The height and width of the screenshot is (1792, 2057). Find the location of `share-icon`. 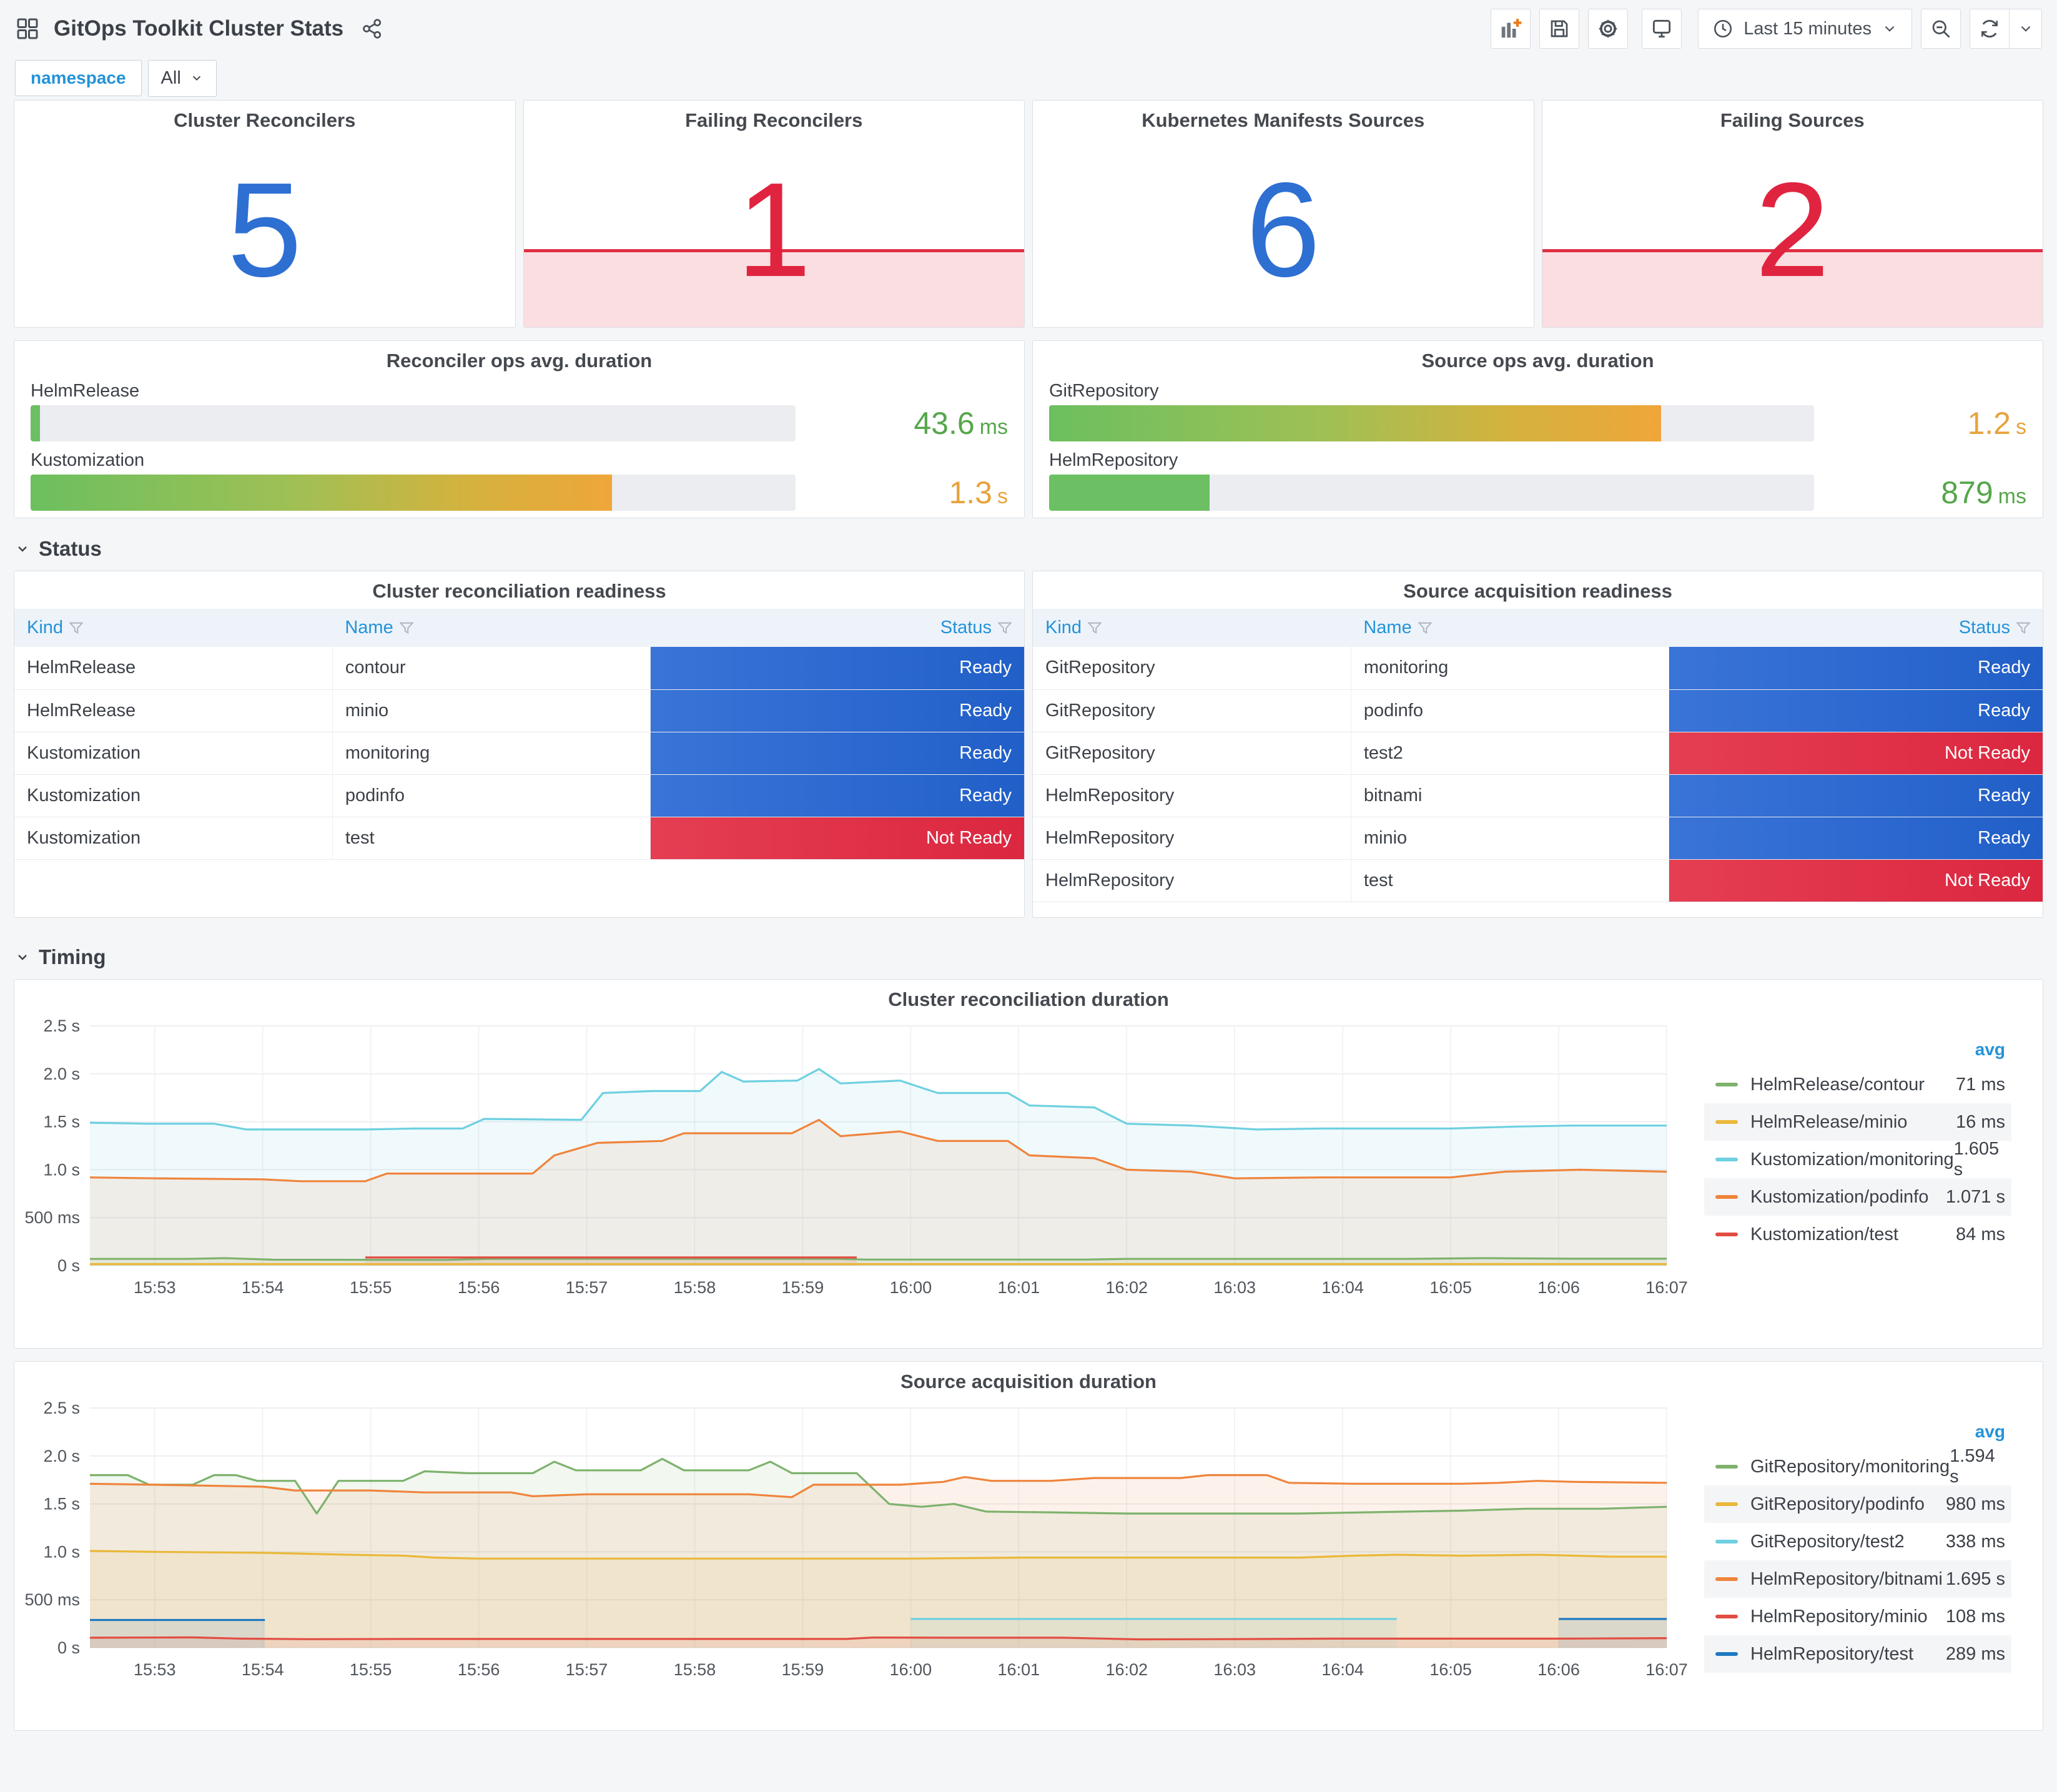

share-icon is located at coordinates (372, 28).